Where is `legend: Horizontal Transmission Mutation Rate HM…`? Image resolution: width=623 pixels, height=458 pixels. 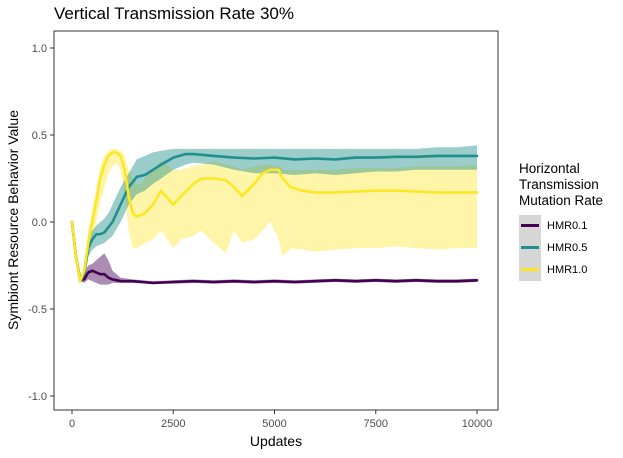 legend: Horizontal Transmission Mutation Rate HM… is located at coordinates (569, 221).